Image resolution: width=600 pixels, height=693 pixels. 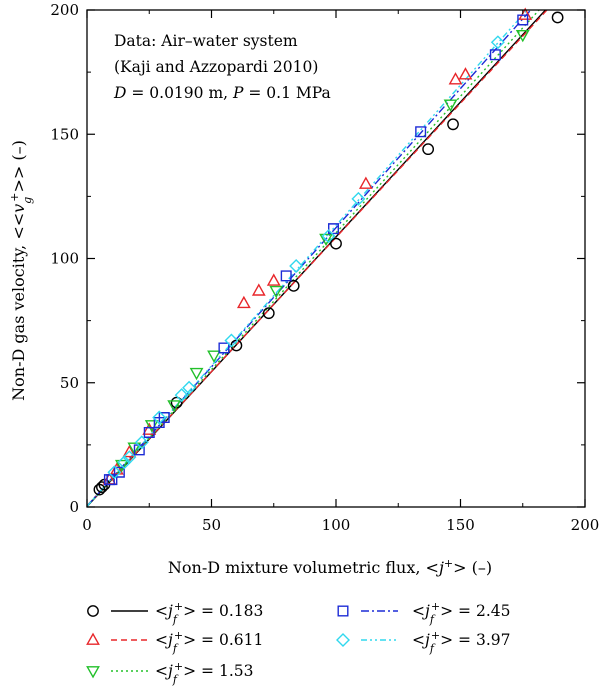 I want to click on legend-label: <jf+> = 3.97, so click(x=461, y=642).